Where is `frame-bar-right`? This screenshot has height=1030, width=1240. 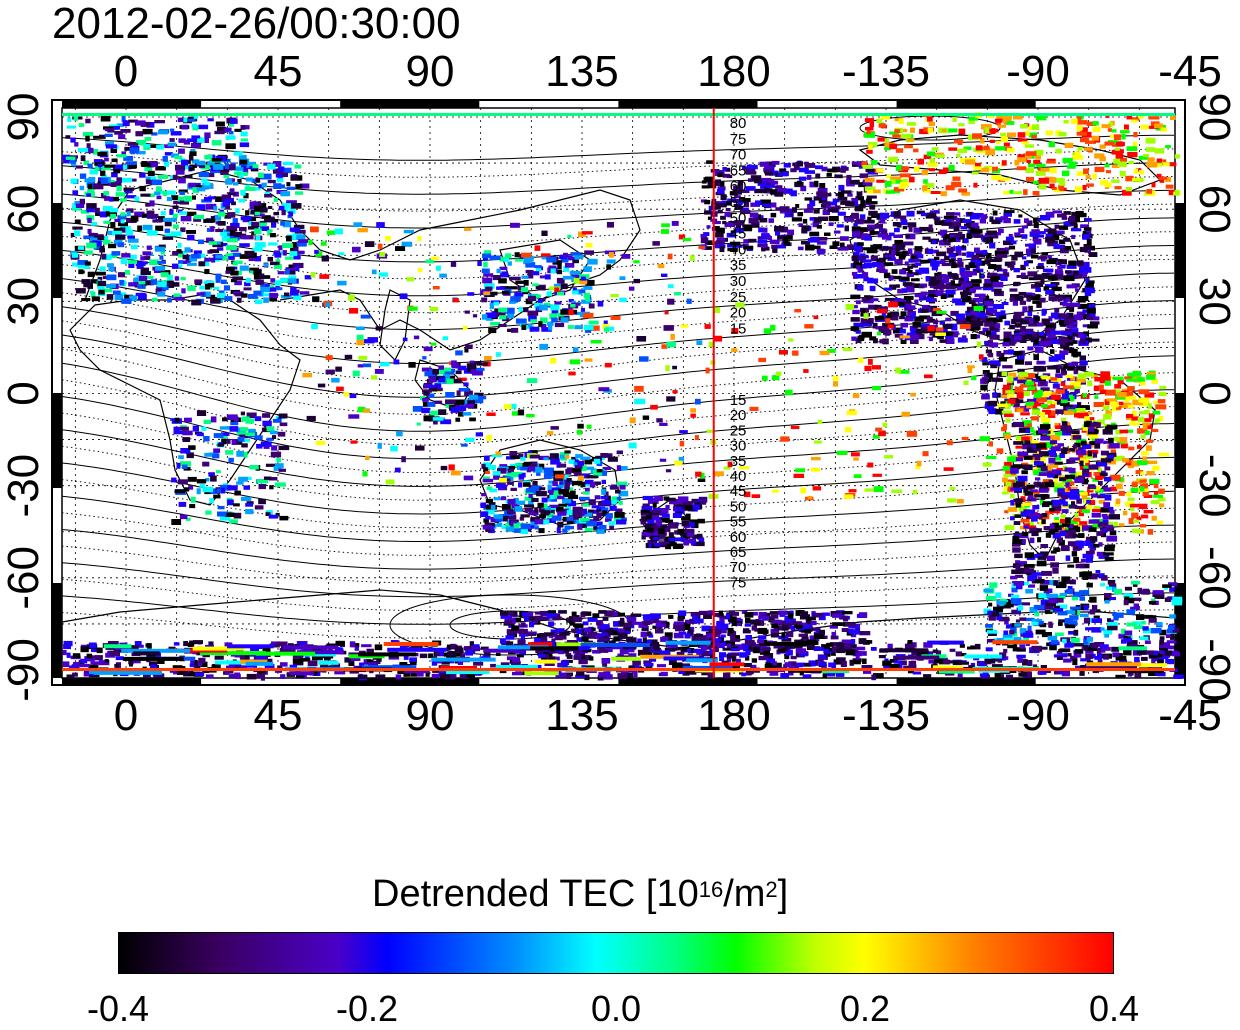 frame-bar-right is located at coordinates (1180, 440).